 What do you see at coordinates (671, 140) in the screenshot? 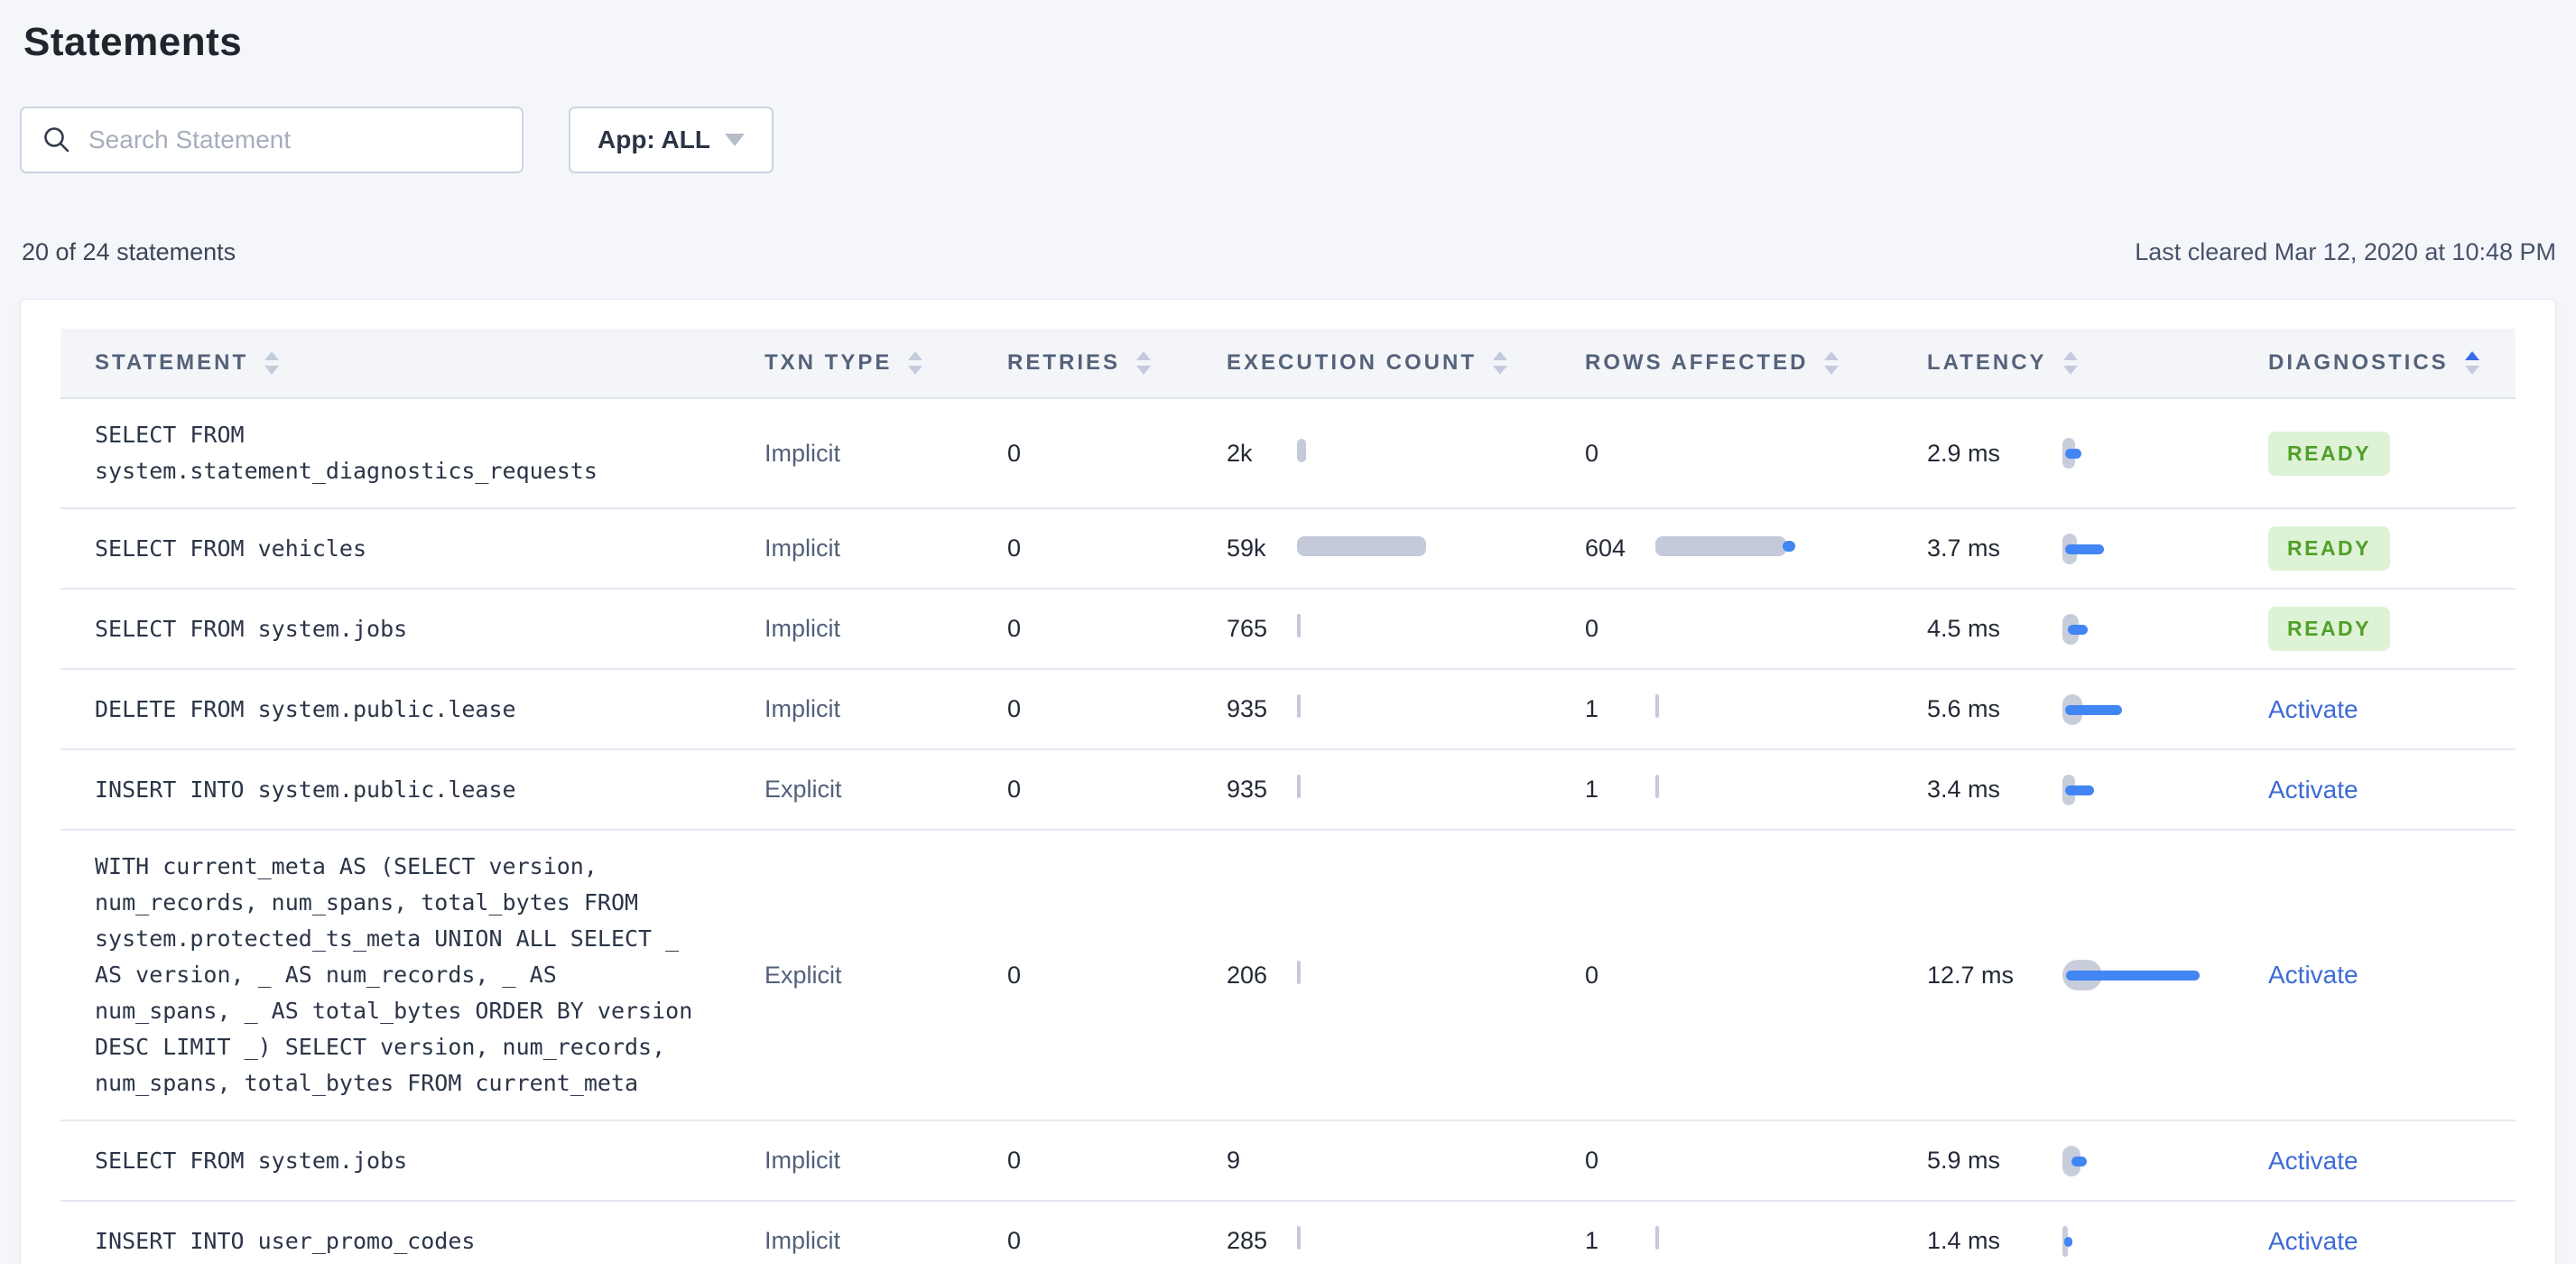
I see `app-filter-dropdown: App: ALL` at bounding box center [671, 140].